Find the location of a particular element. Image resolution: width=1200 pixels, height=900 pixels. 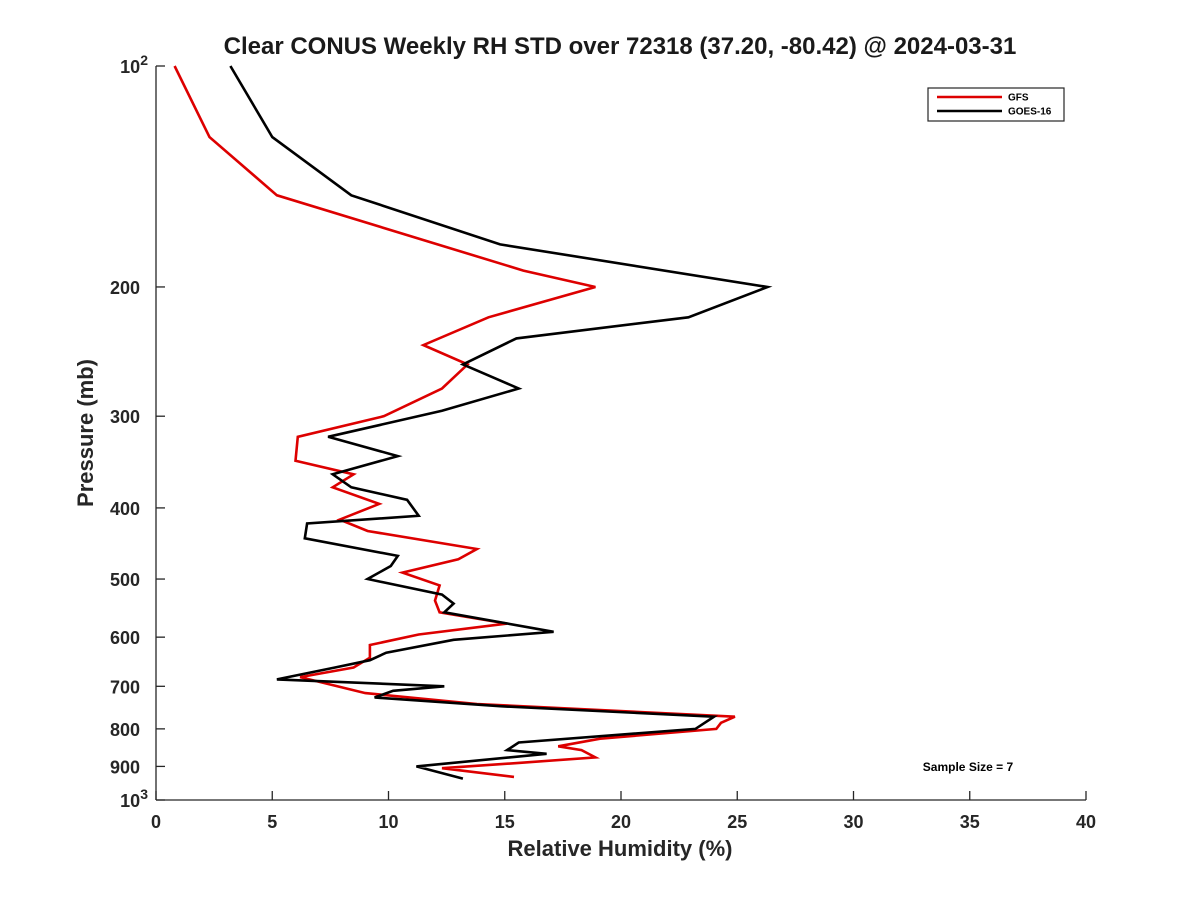

x-tick-label: 35 is located at coordinates (970, 822).